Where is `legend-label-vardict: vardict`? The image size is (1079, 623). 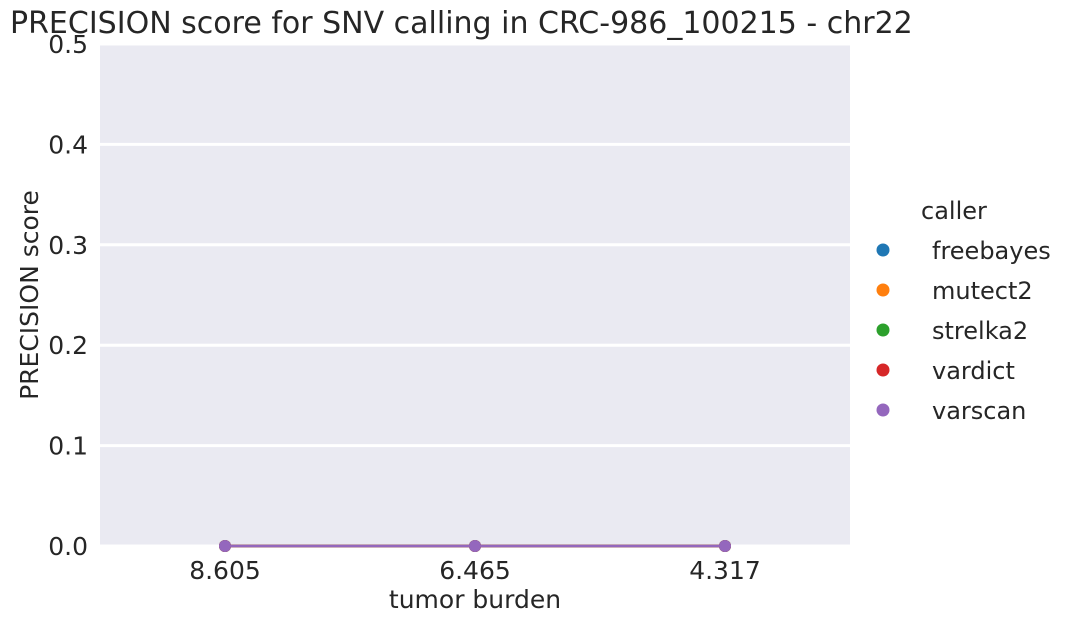
legend-label-vardict: vardict is located at coordinates (973, 371).